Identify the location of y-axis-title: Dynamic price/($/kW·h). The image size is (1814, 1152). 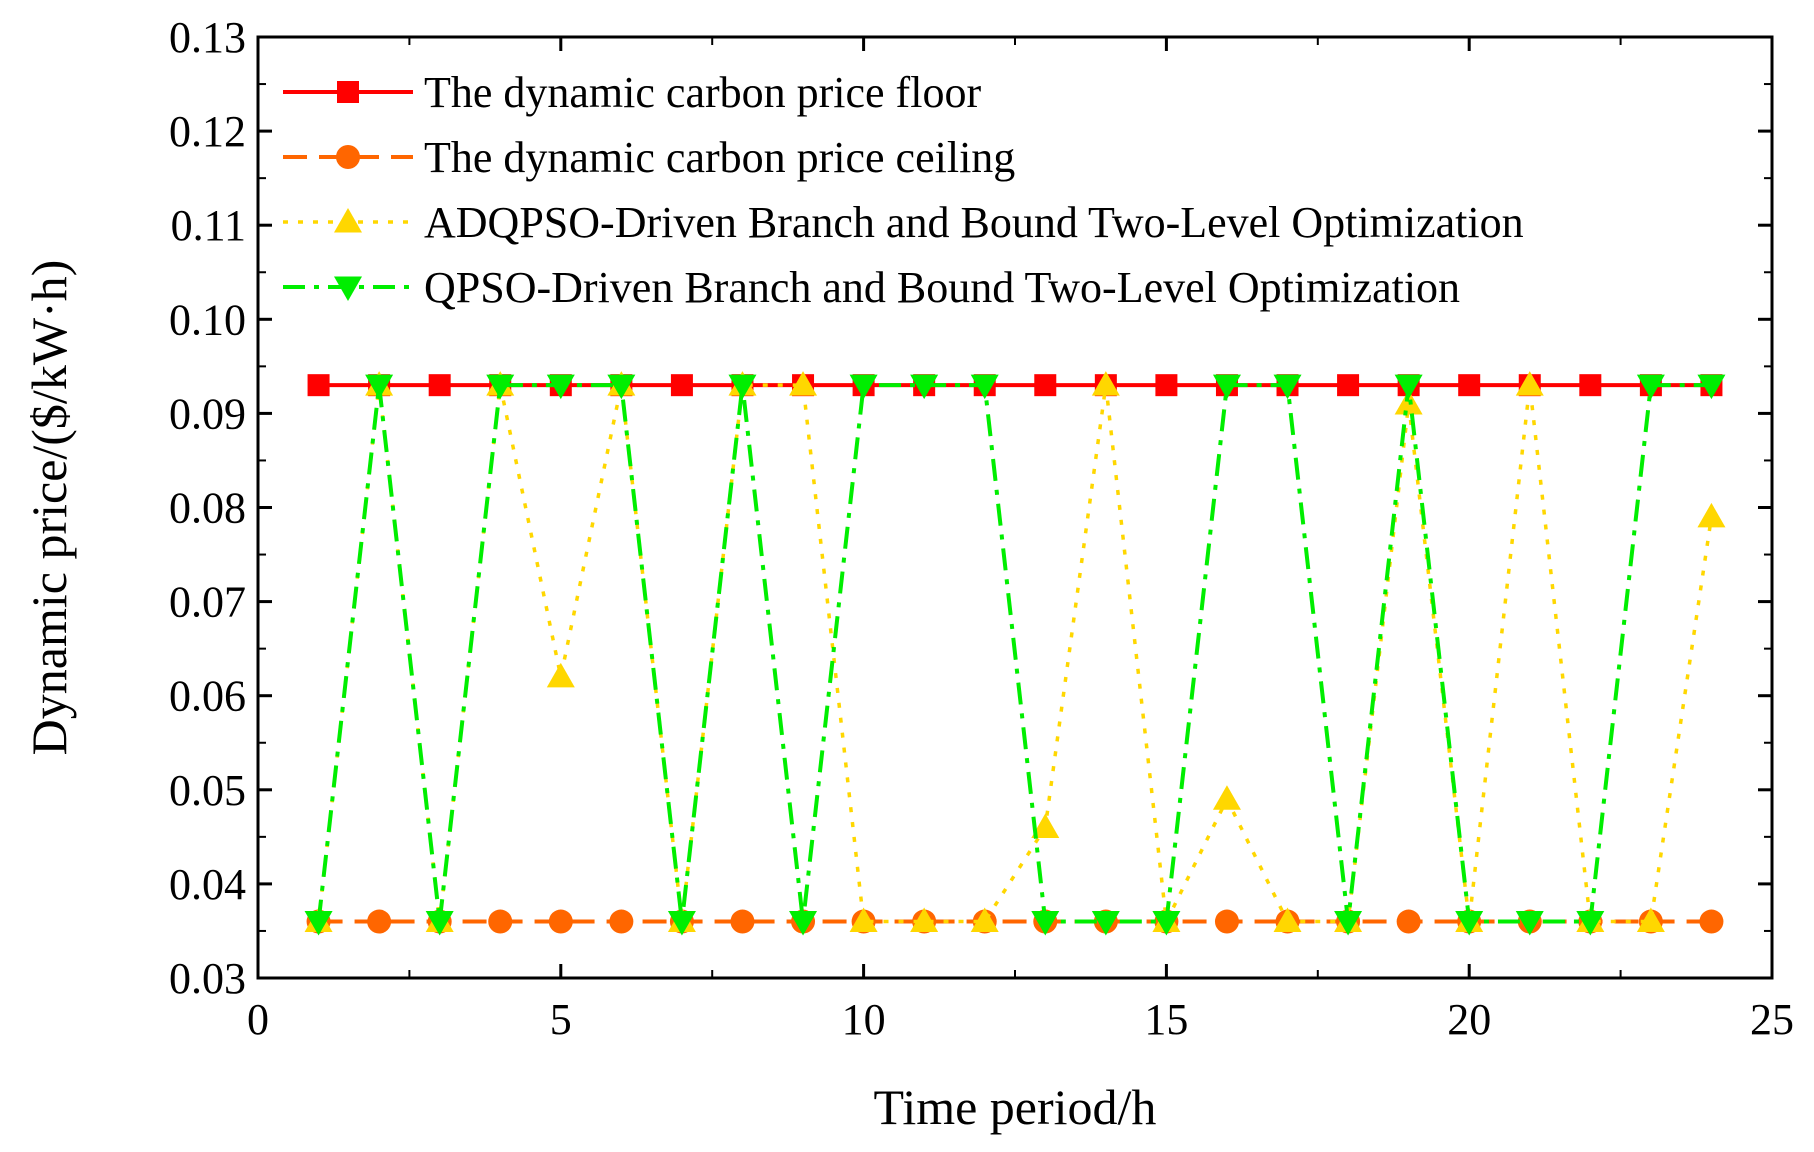
(49, 508).